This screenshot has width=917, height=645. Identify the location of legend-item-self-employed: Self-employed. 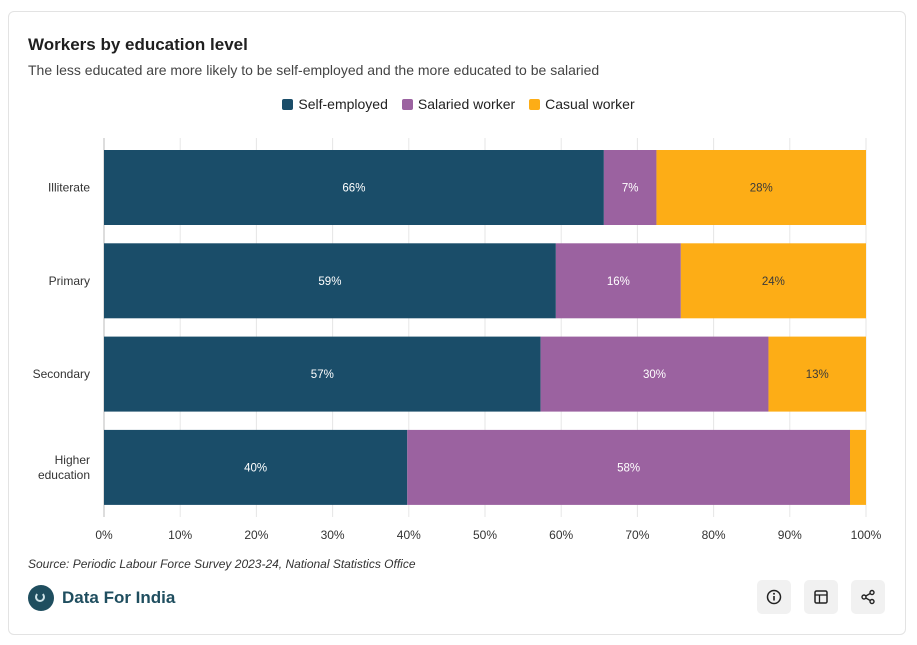
(335, 104).